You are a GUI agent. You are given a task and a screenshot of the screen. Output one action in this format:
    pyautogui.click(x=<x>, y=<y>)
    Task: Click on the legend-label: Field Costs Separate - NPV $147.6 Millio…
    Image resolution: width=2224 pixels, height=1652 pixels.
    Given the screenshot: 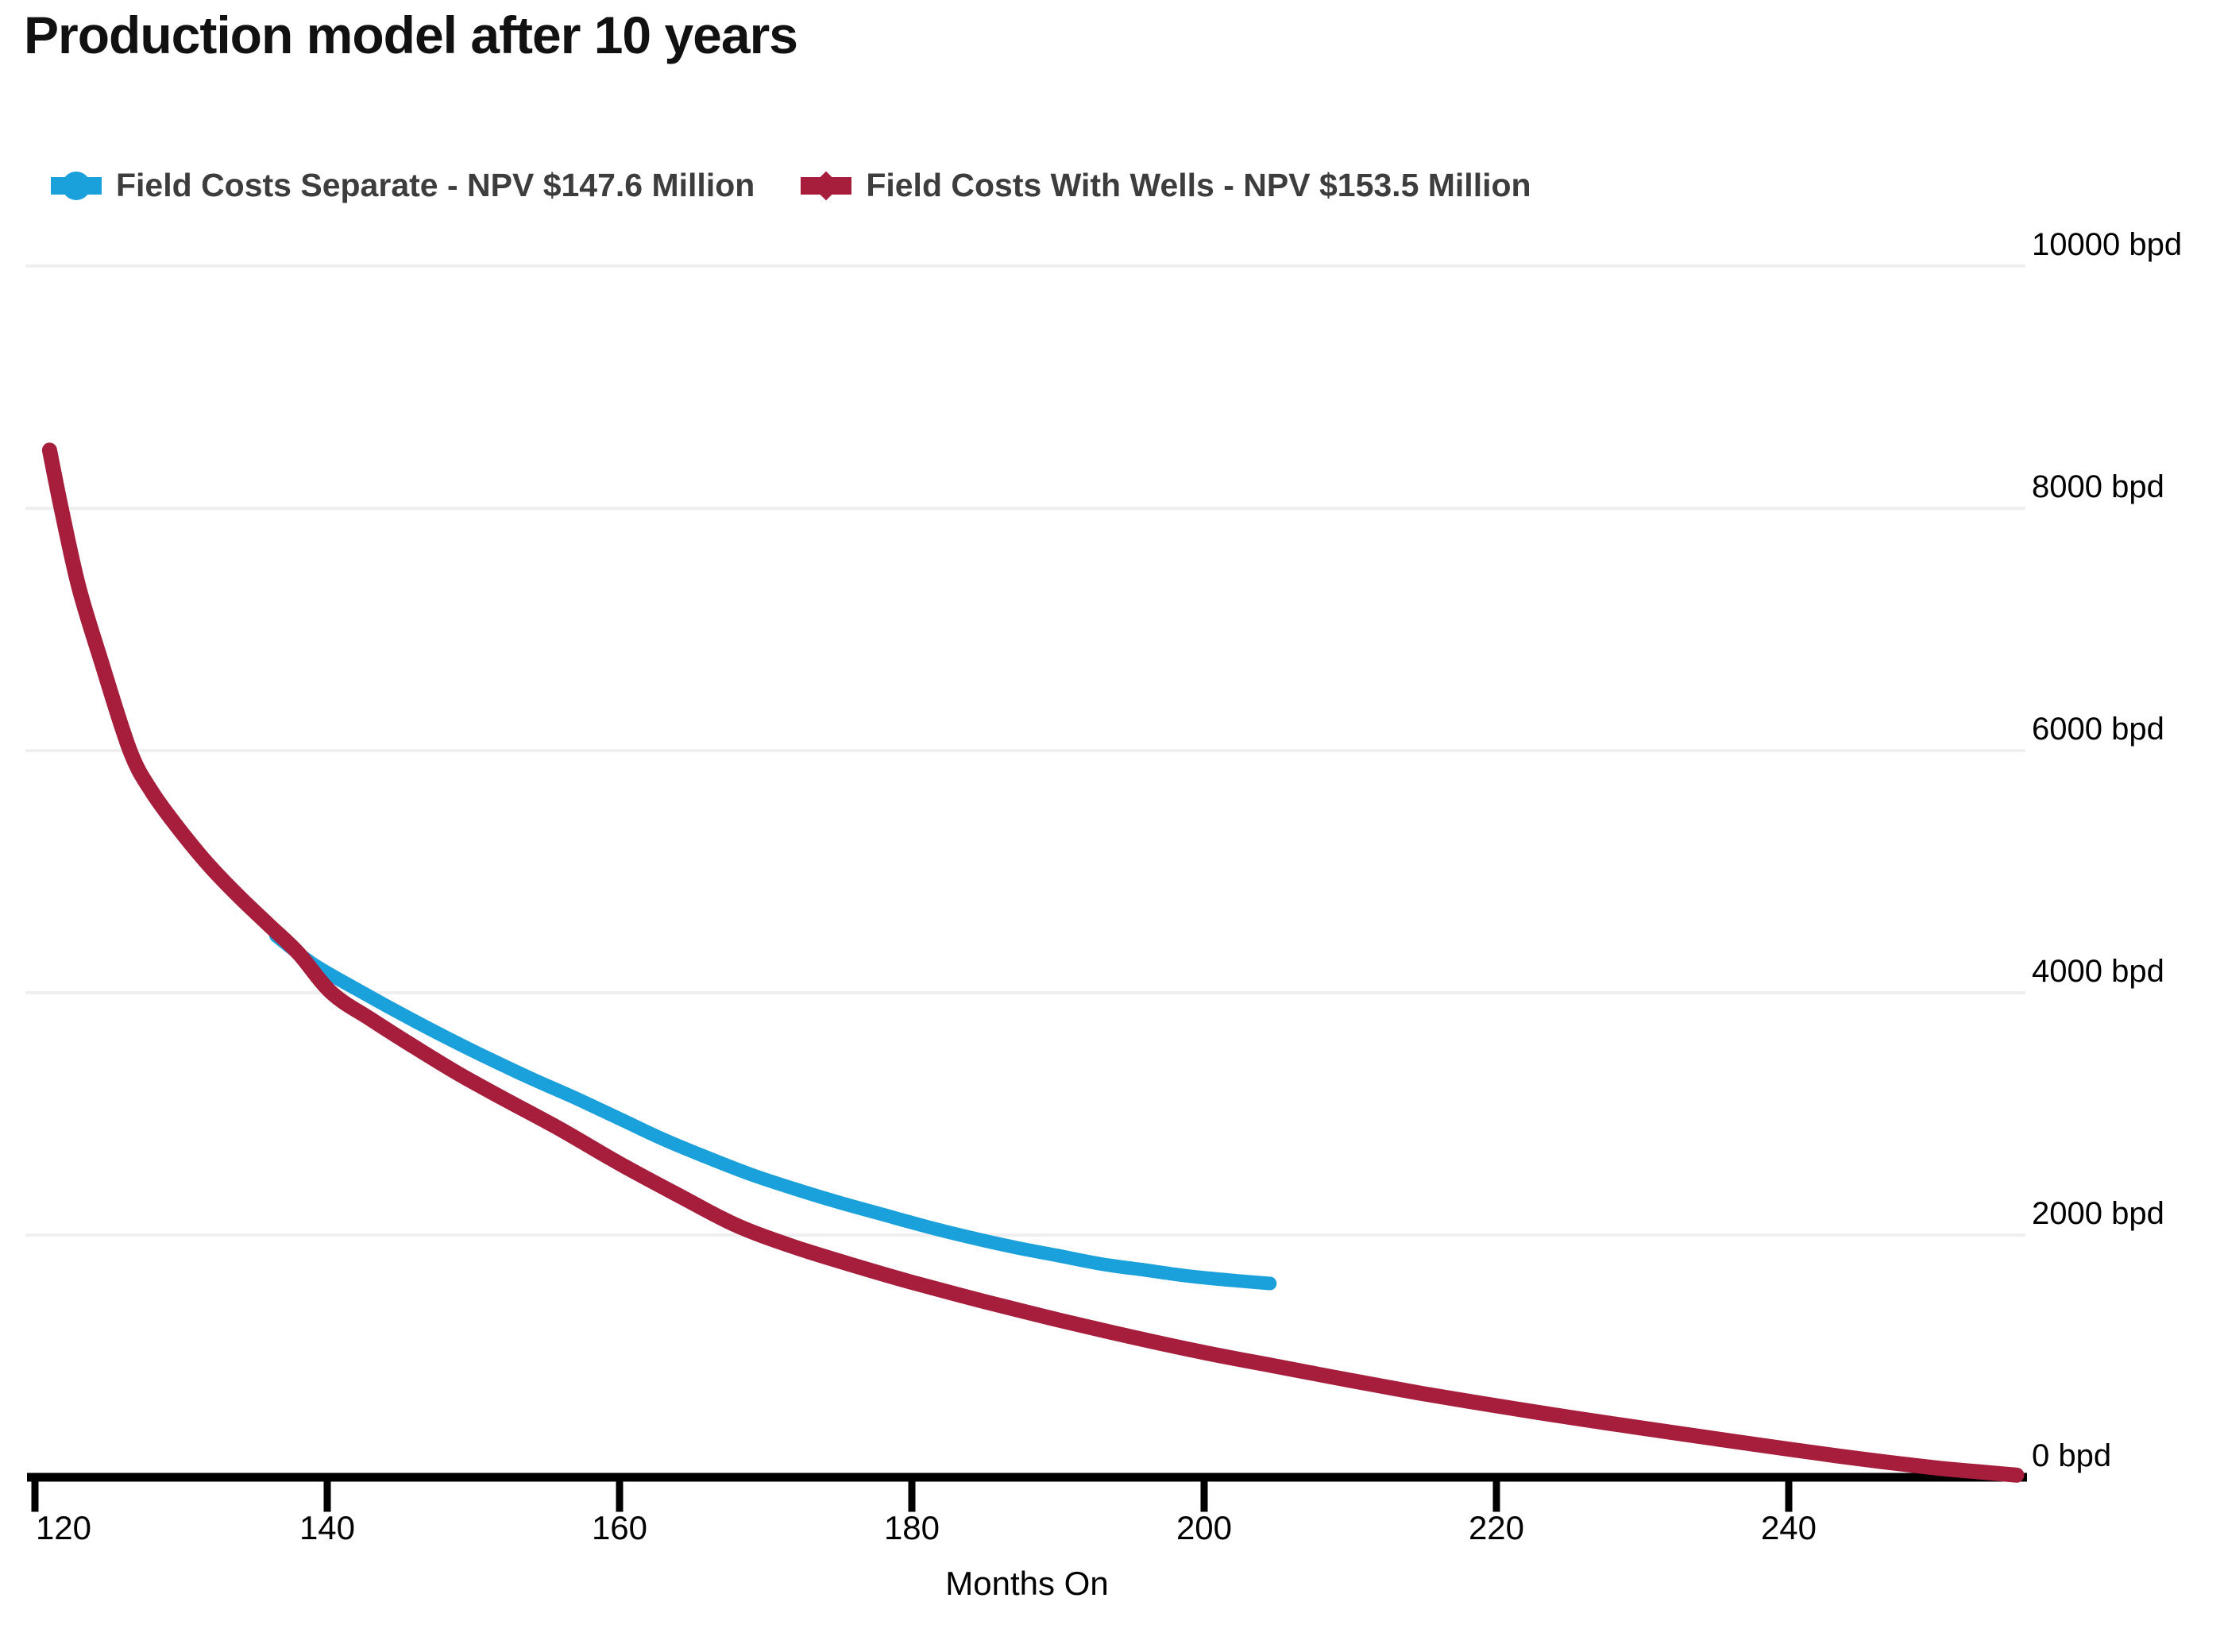 What is the action you would take?
    pyautogui.click(x=435, y=185)
    